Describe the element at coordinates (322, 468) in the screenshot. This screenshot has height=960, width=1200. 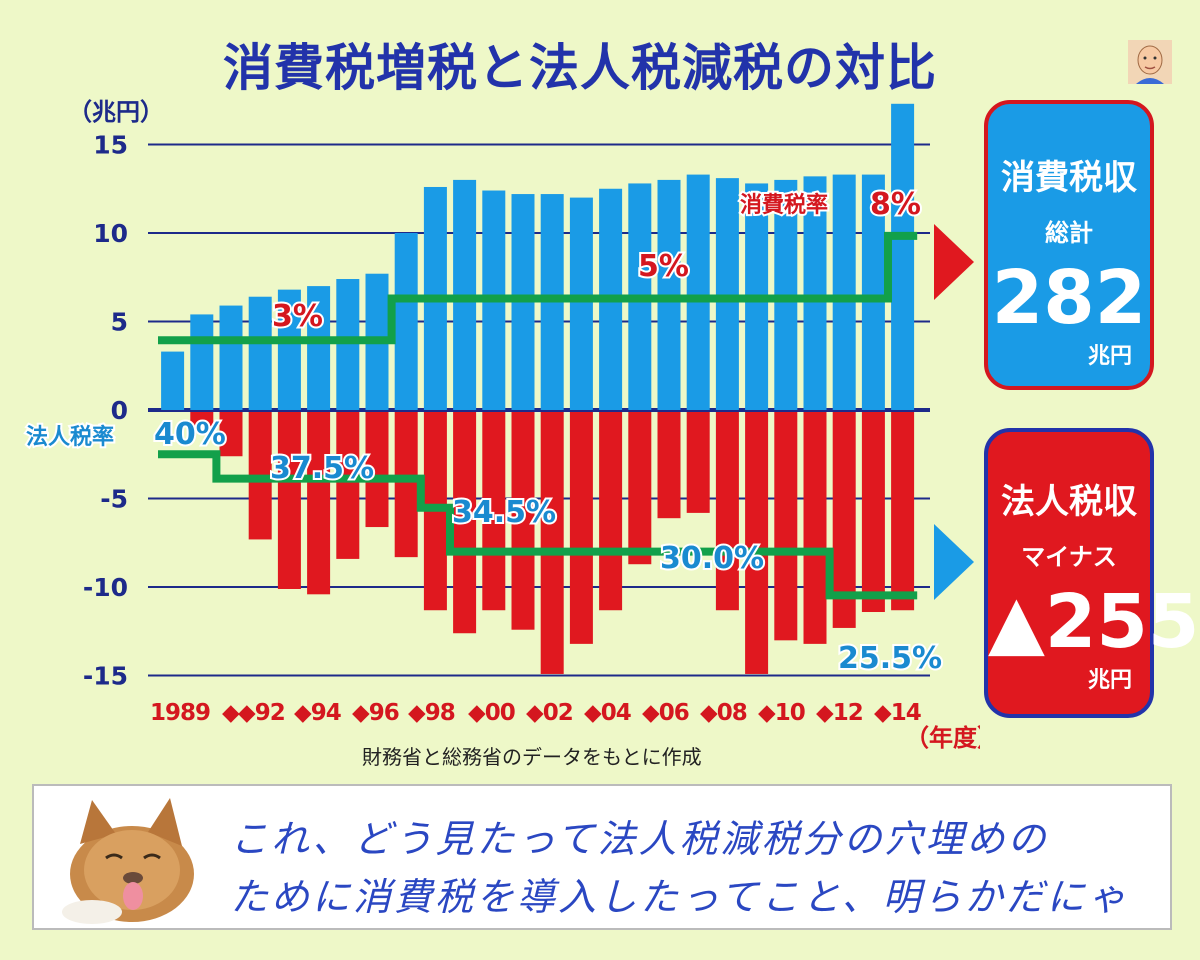
I see `corporate-rate-label: 37.5%` at that location.